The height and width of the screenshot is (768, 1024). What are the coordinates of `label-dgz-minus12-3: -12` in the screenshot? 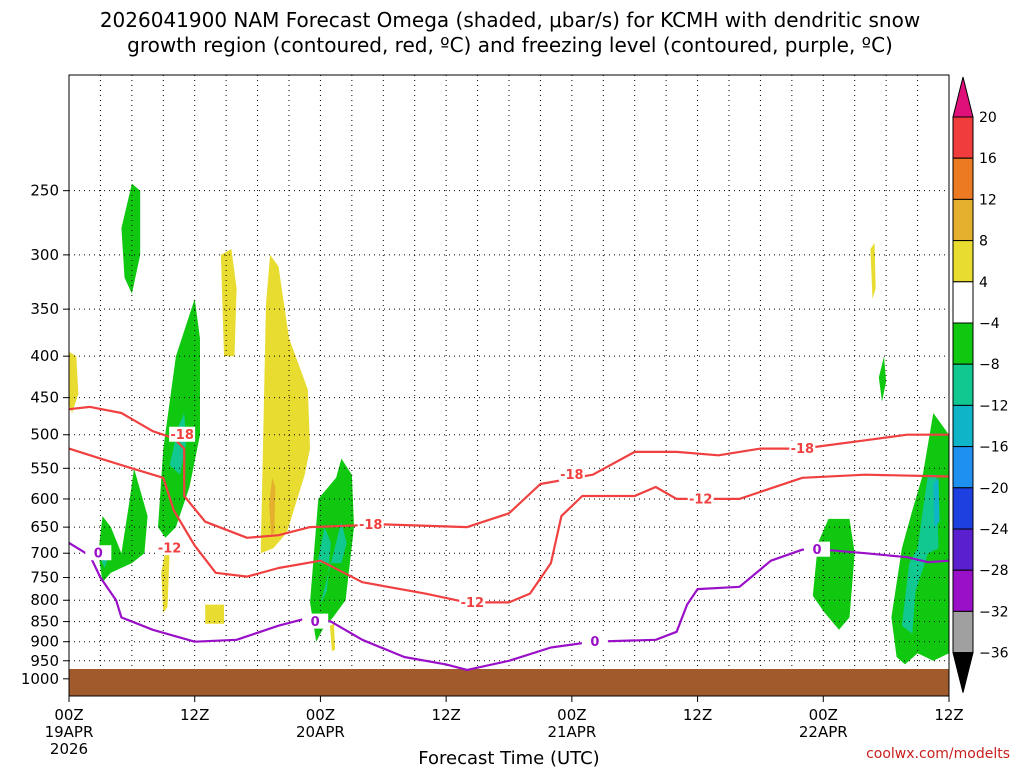 It's located at (701, 499).